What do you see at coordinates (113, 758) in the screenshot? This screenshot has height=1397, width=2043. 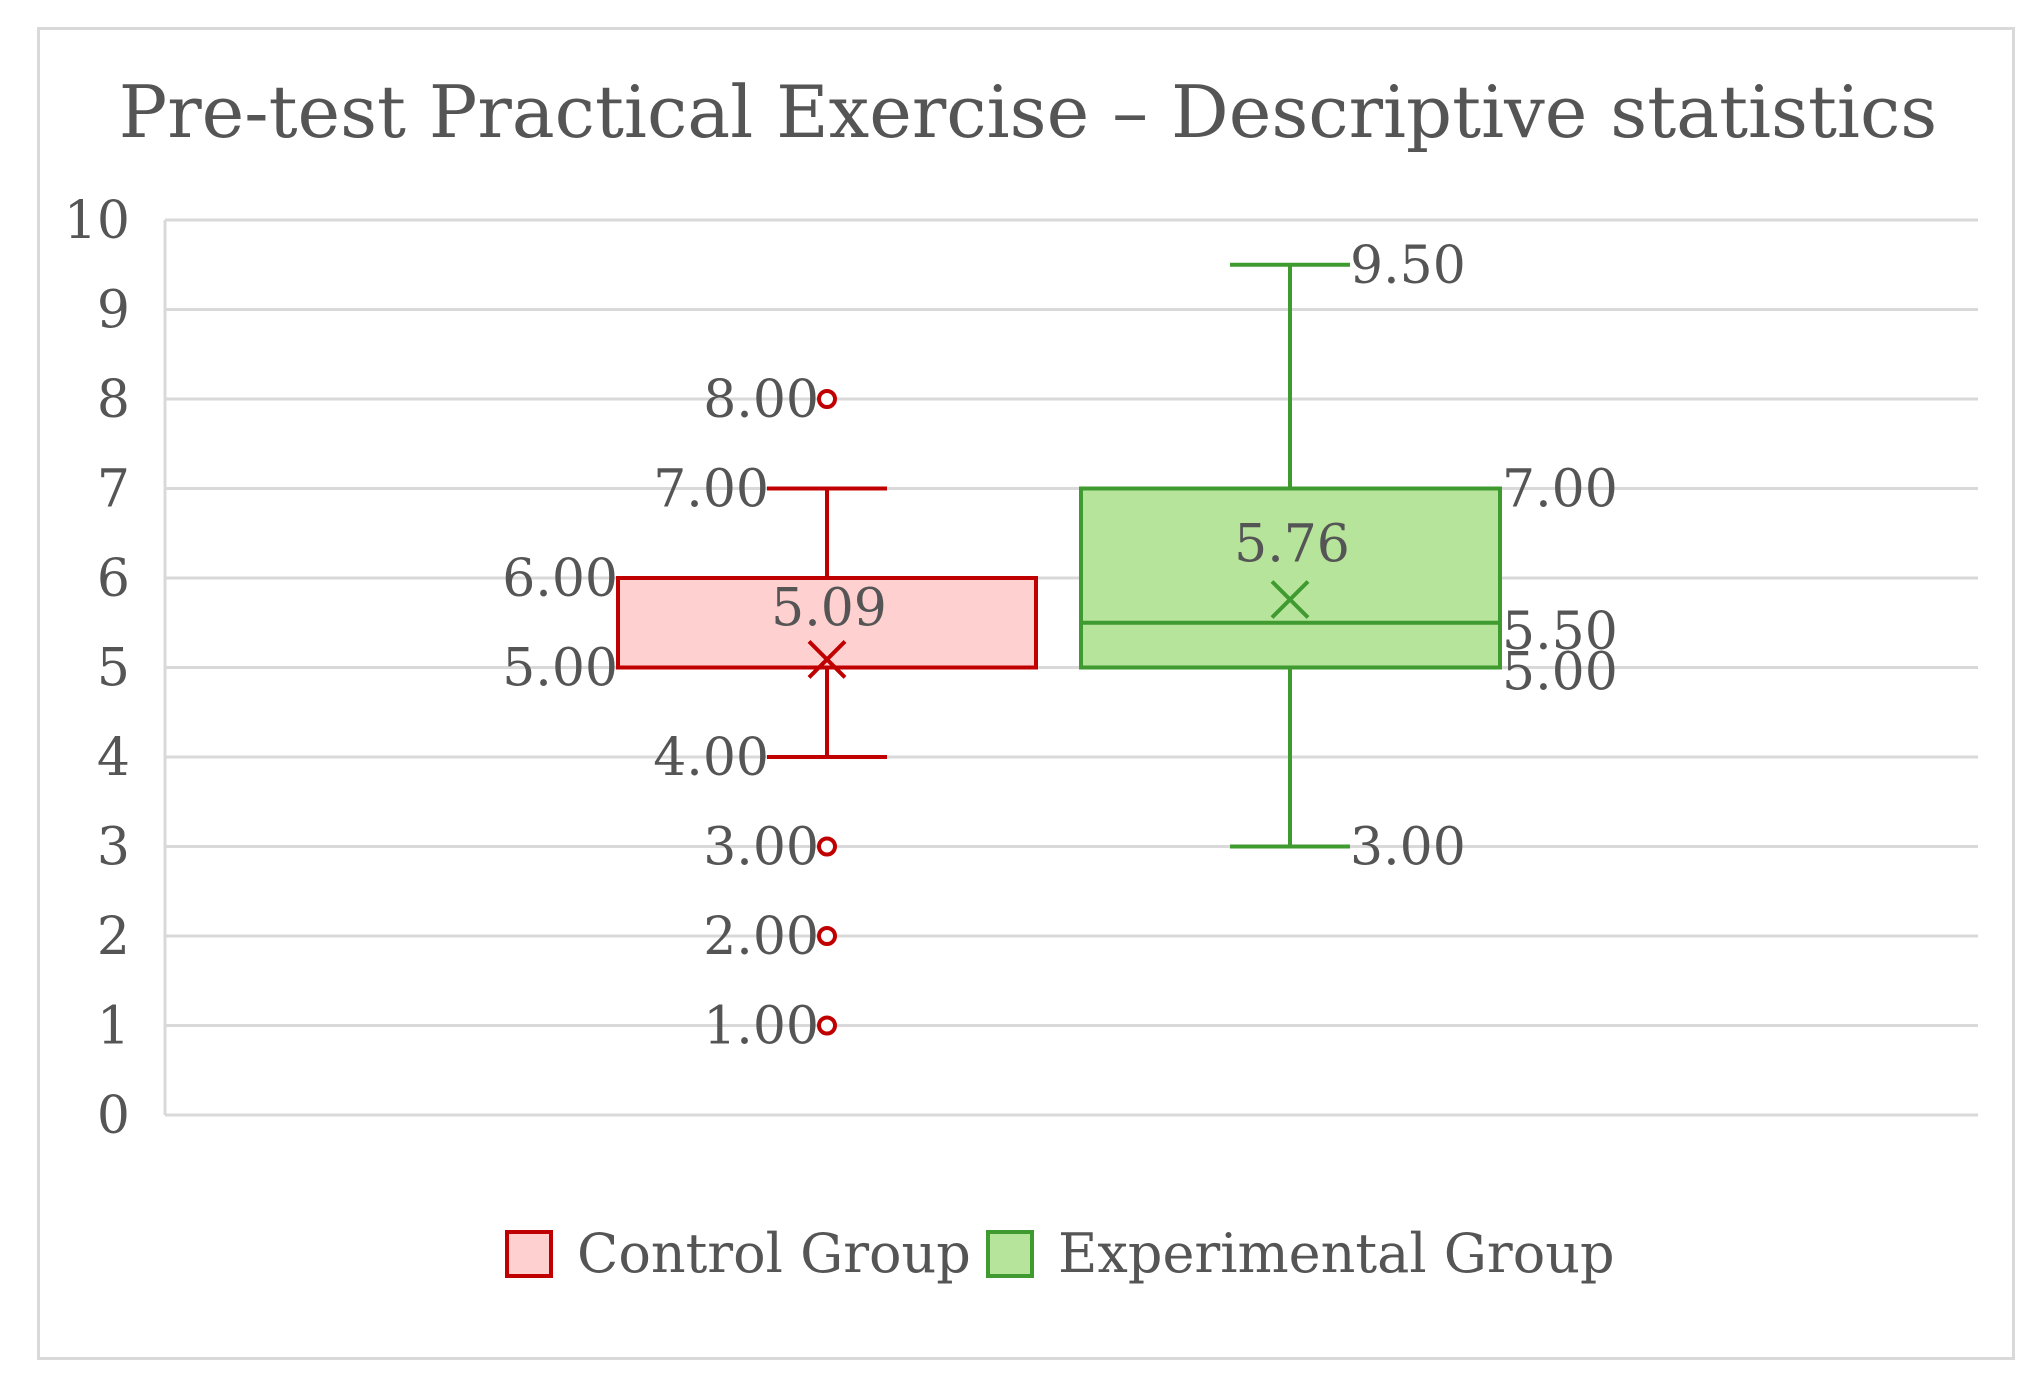 I see `y-tick-label-4: 4` at bounding box center [113, 758].